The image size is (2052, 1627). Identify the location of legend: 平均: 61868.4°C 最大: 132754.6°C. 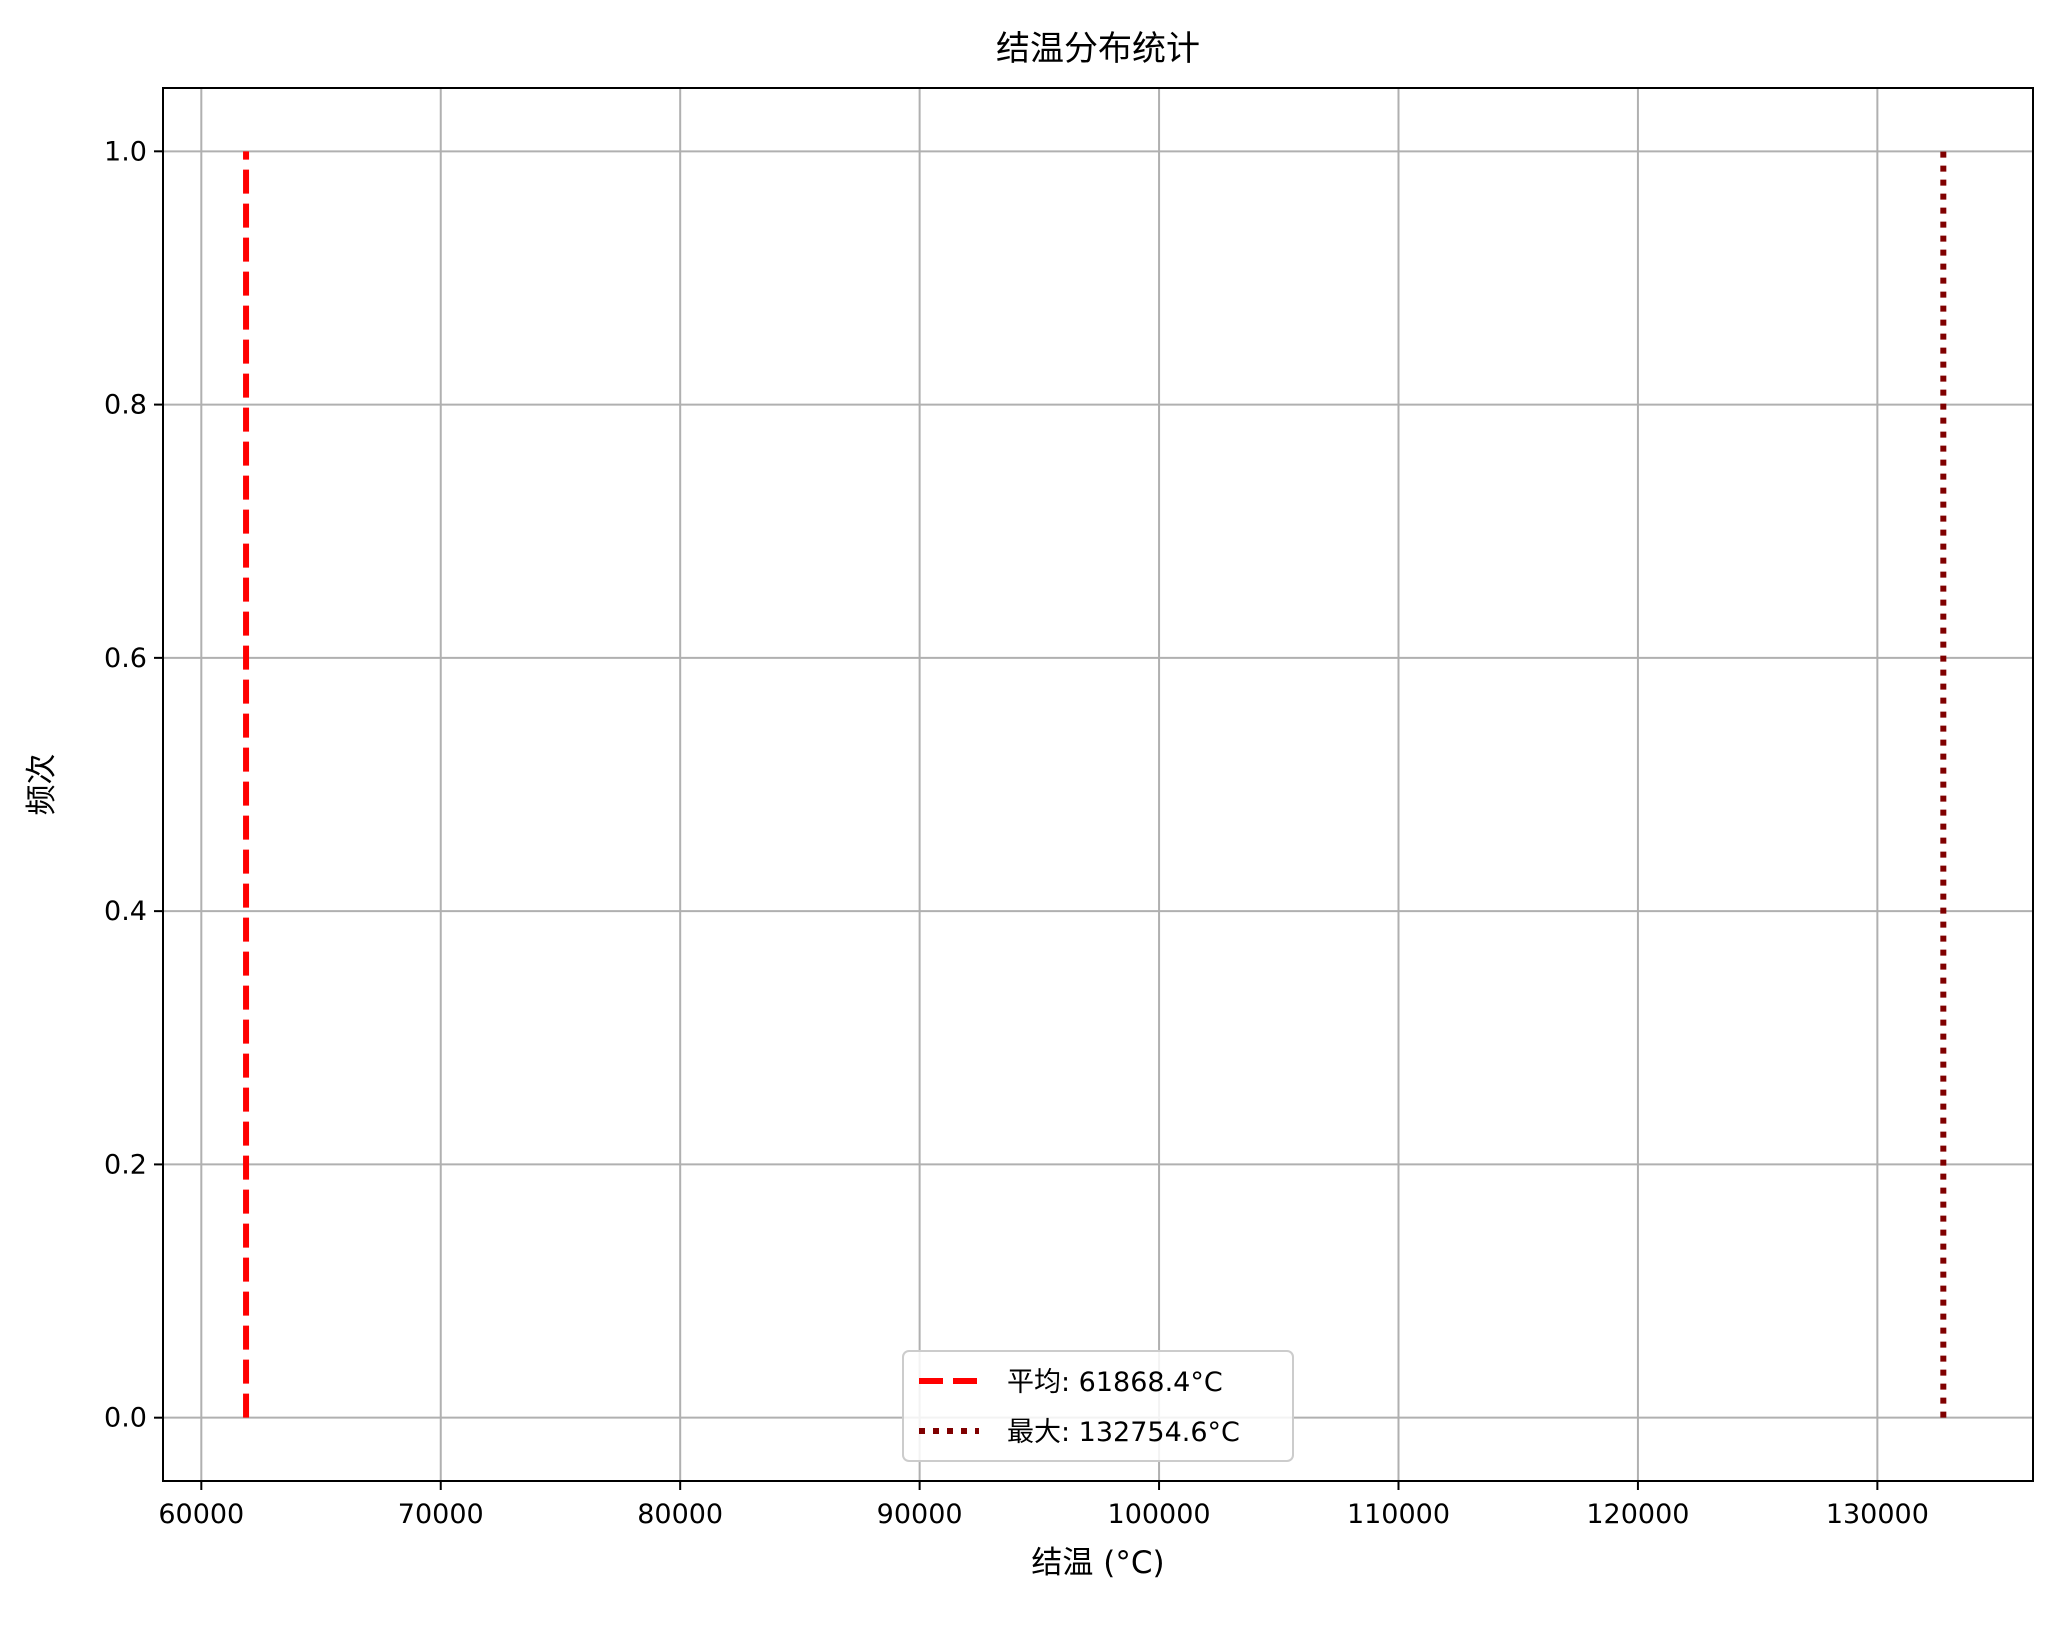
(1098, 1406).